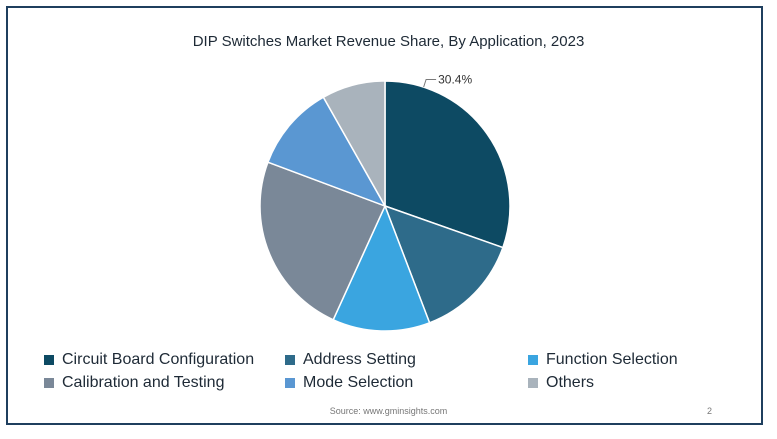 The image size is (777, 439). What do you see at coordinates (447, 164) in the screenshot?
I see `pie-slice-circuit-board-configuration` at bounding box center [447, 164].